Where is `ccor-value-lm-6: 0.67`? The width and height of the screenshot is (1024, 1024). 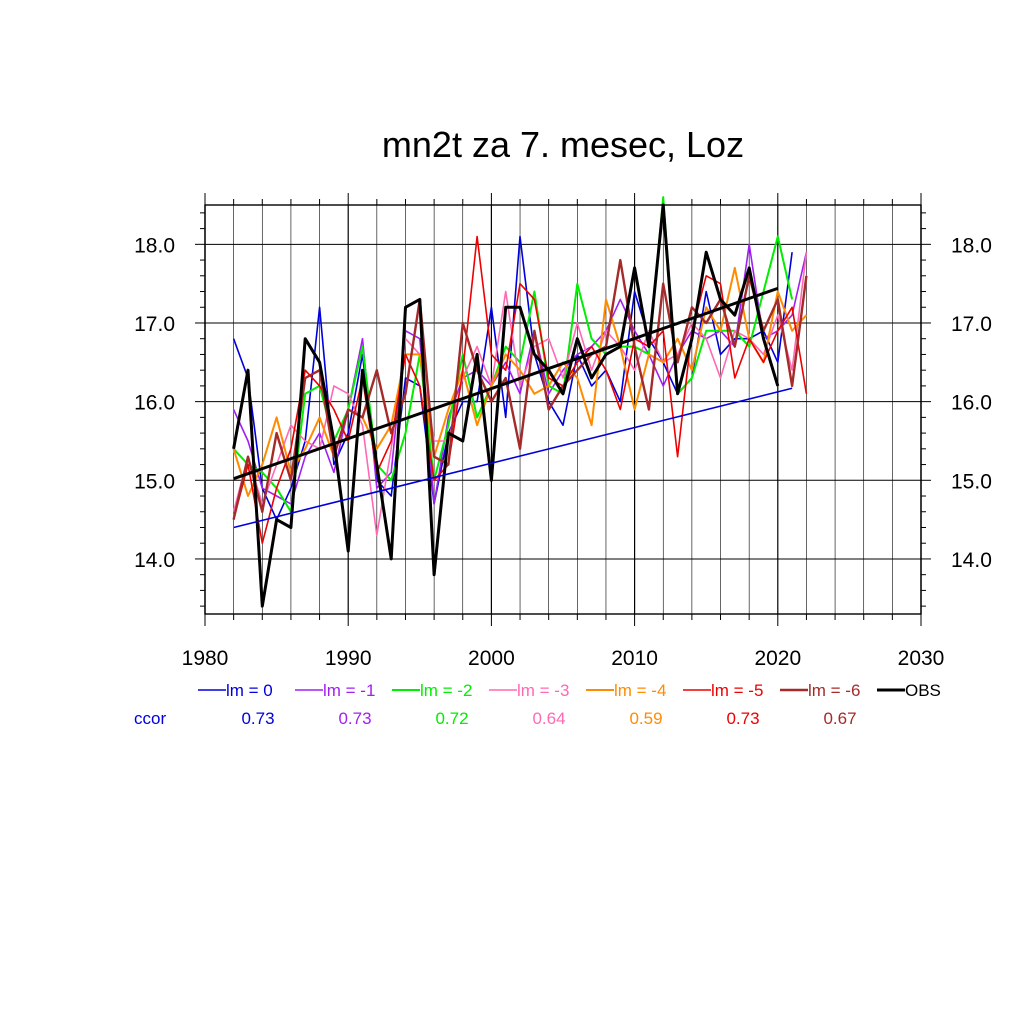
ccor-value-lm-6: 0.67 is located at coordinates (839, 718).